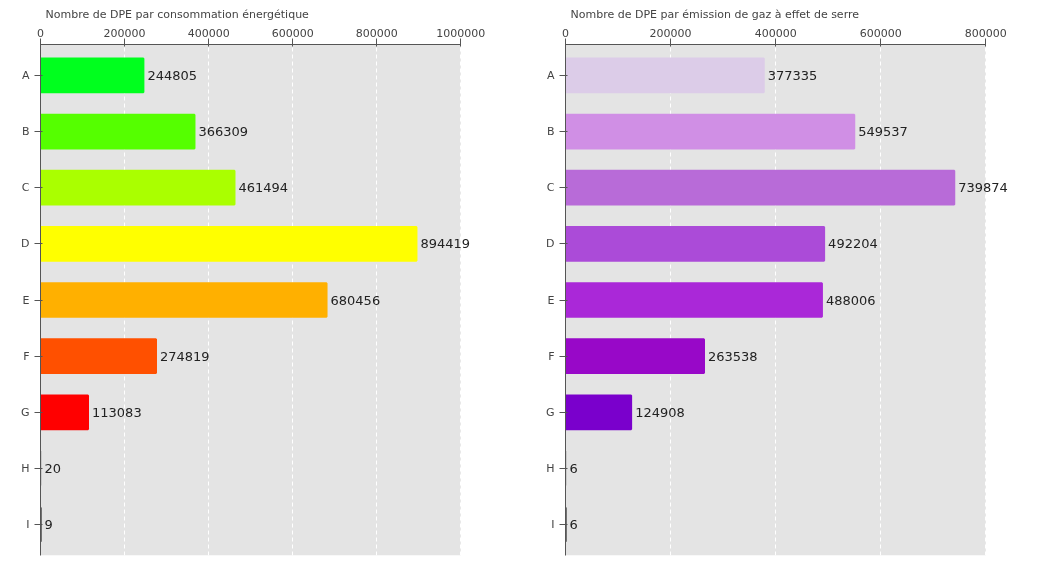  I want to click on data-label: 739874, so click(983, 188).